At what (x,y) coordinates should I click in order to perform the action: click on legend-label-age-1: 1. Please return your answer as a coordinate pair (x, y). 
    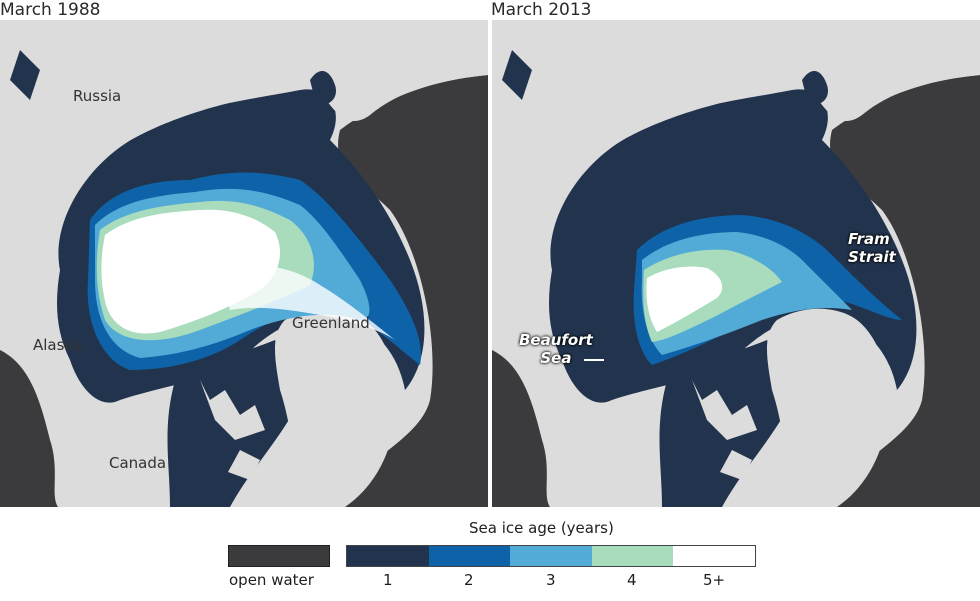
    Looking at the image, I should click on (388, 580).